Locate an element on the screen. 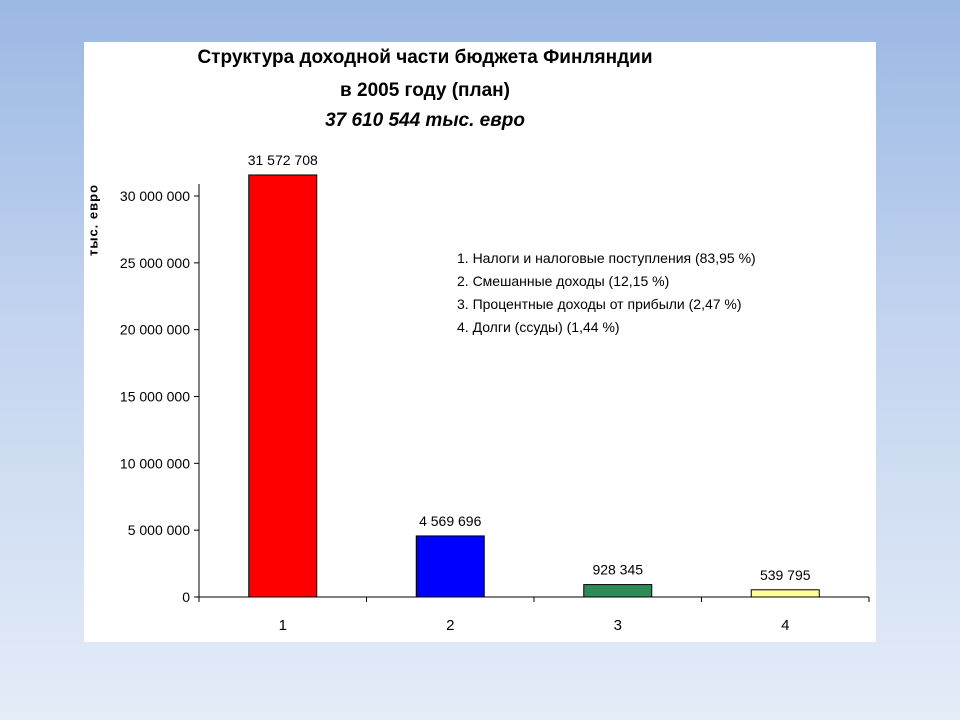  y-tick-label: 25 000 000 is located at coordinates (155, 263).